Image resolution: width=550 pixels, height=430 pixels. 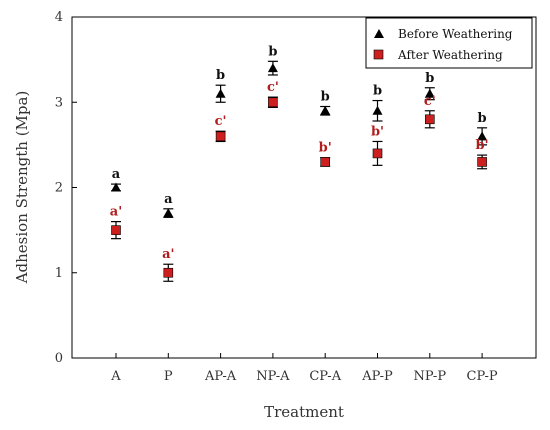 I want to click on x-tick-label: AP-P, so click(x=377, y=376).